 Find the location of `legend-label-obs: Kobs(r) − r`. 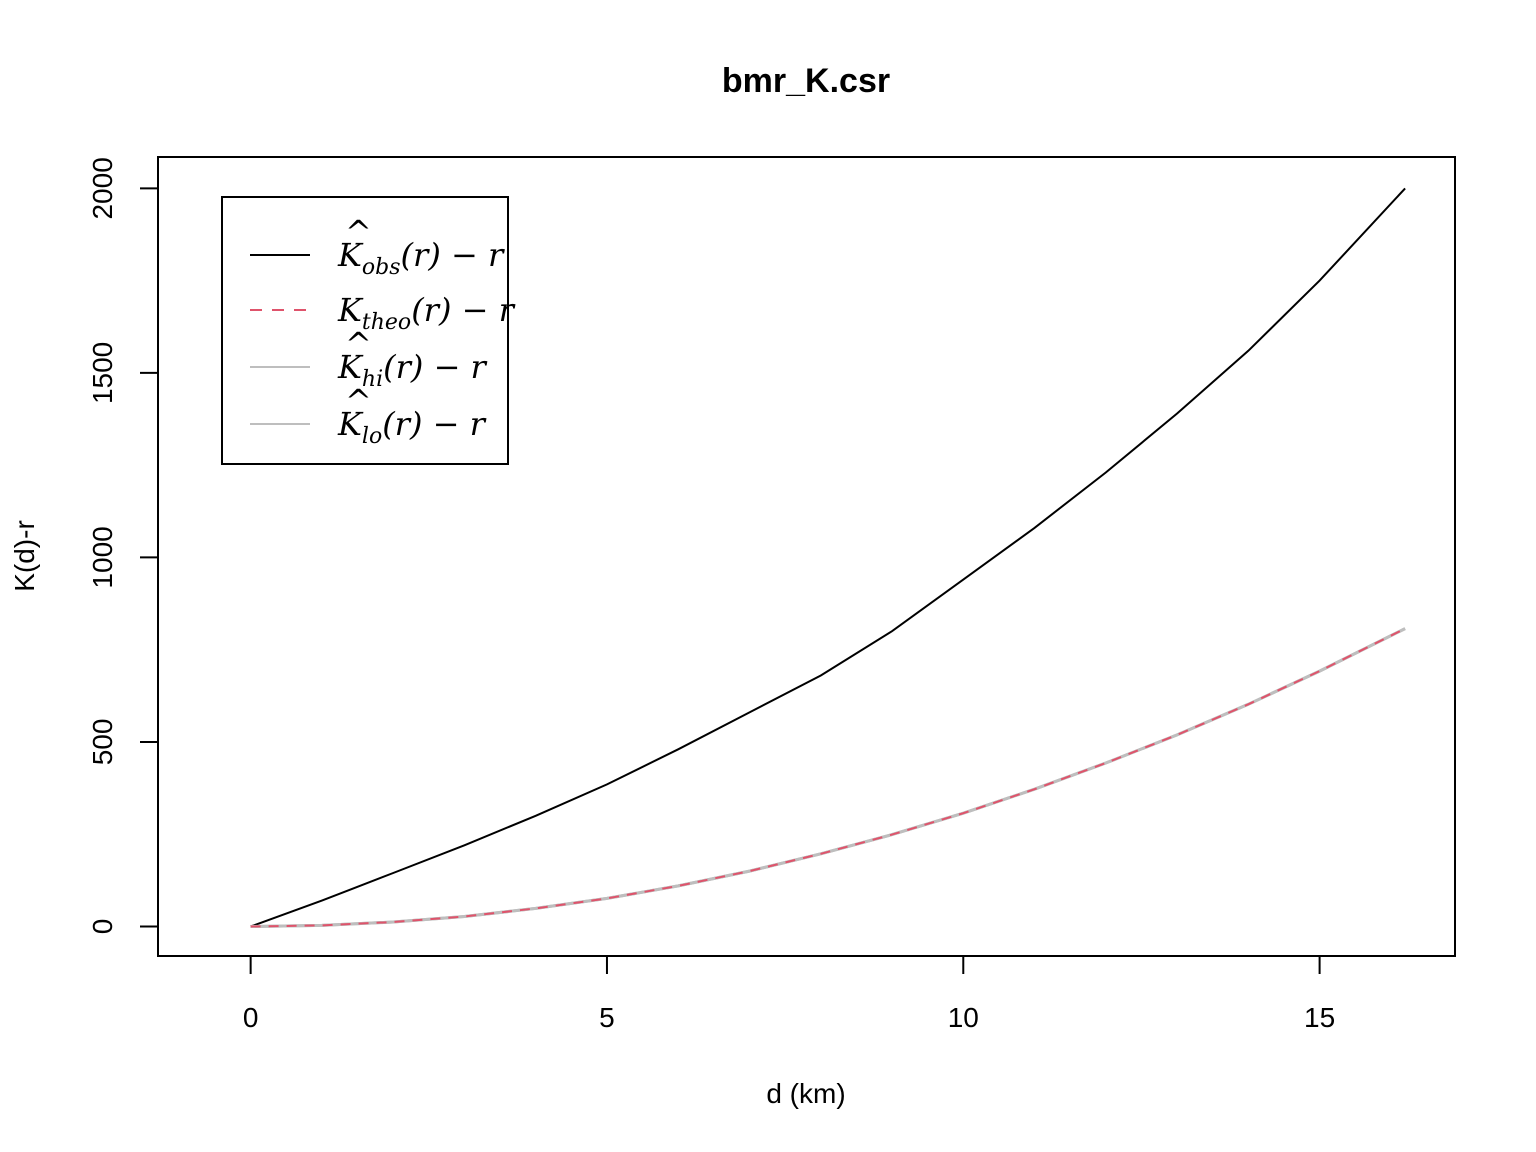

legend-label-obs: Kobs(r) − r is located at coordinates (421, 258).